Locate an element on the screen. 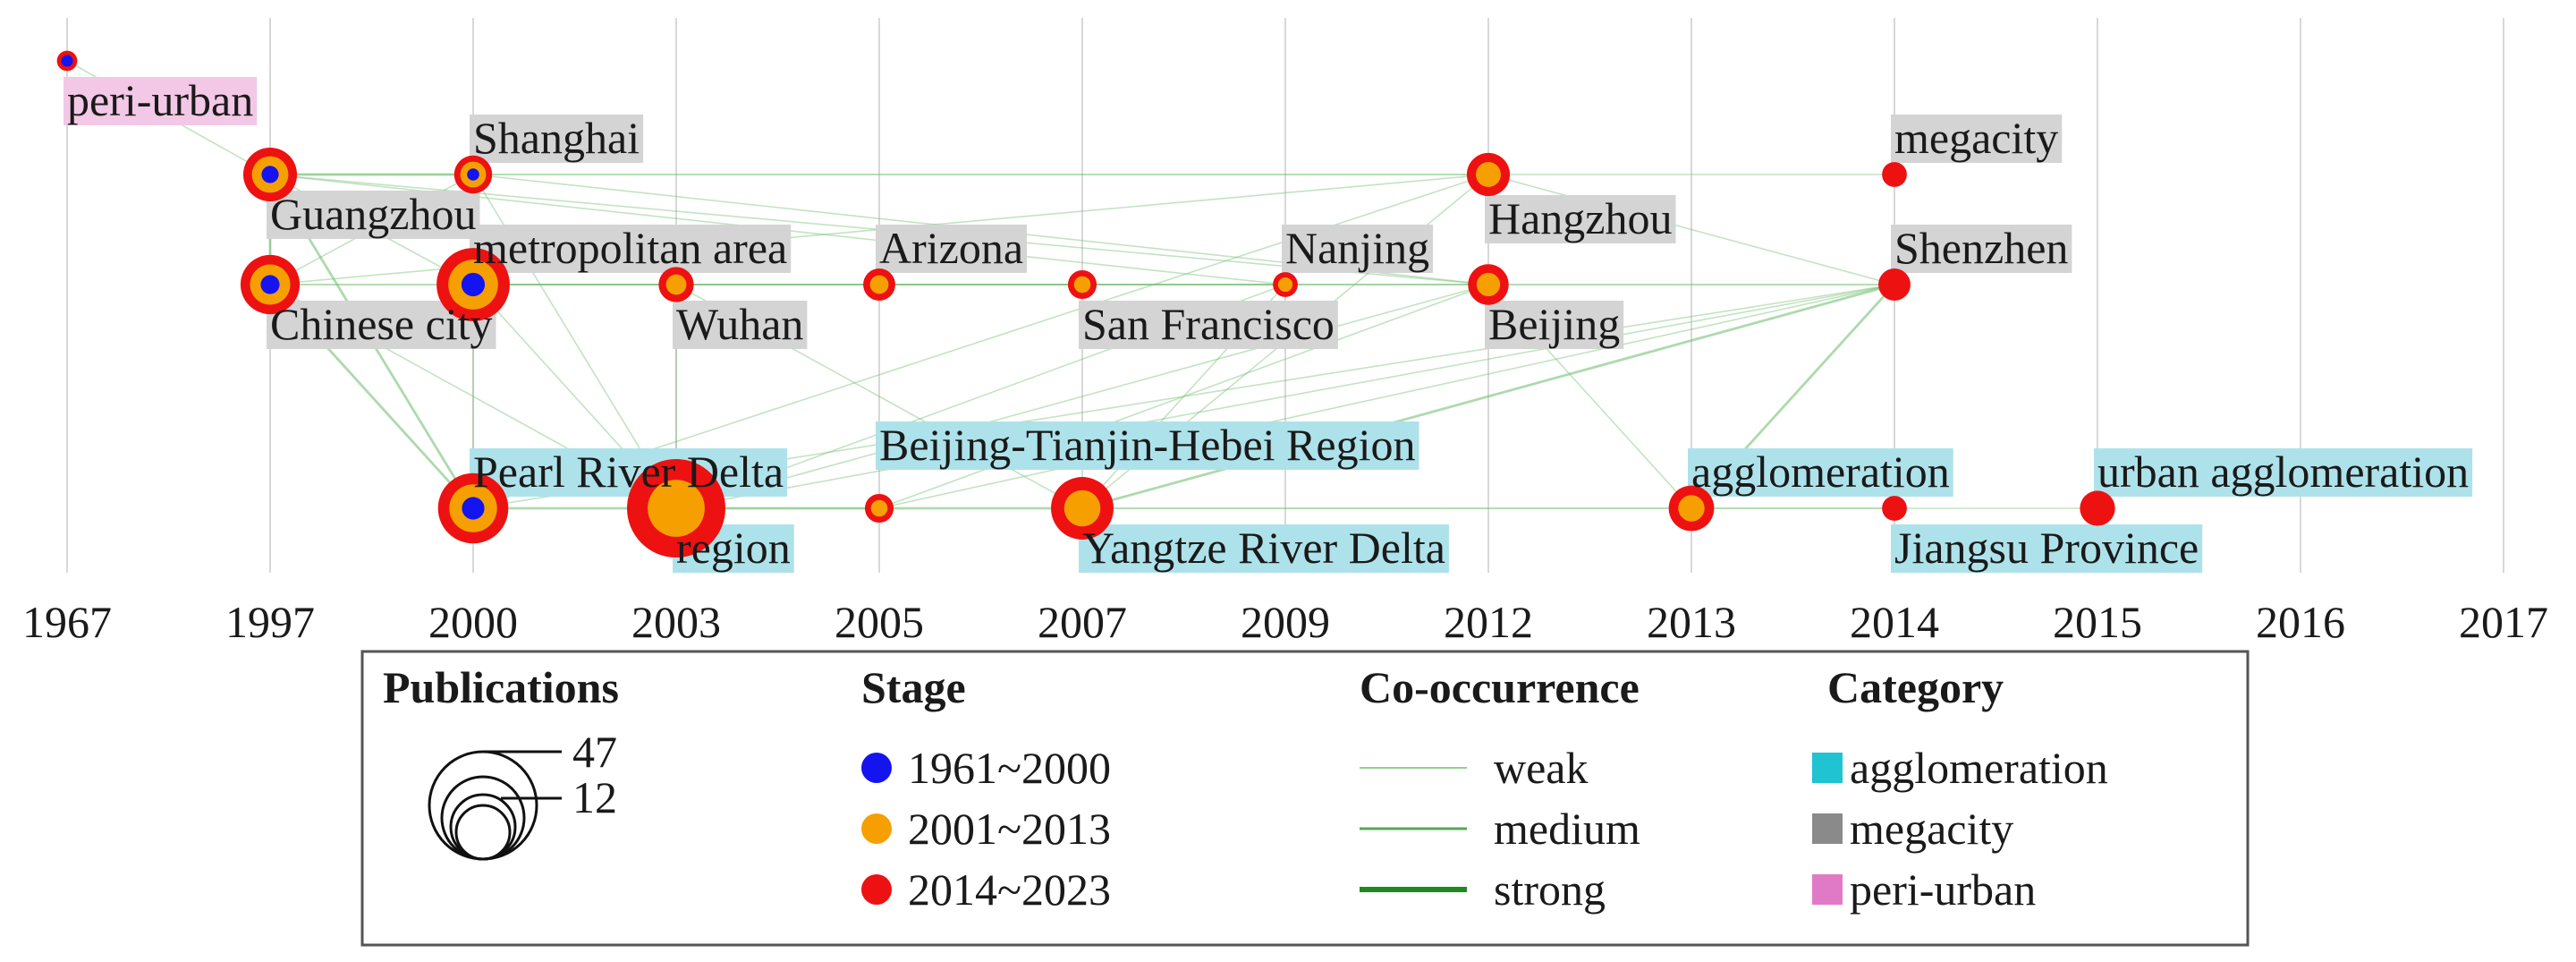  keyword-node-hangzhou is located at coordinates (1488, 175).